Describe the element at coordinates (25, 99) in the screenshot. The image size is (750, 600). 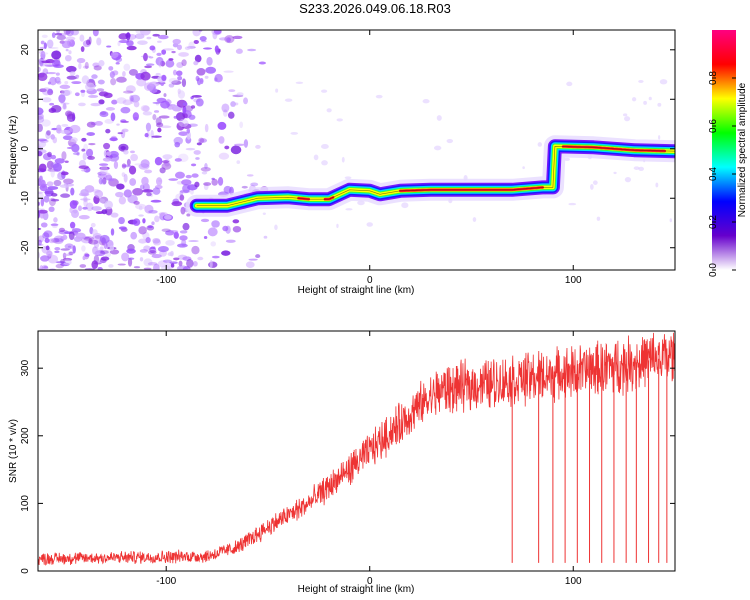
I see `y-tick-label: 10` at that location.